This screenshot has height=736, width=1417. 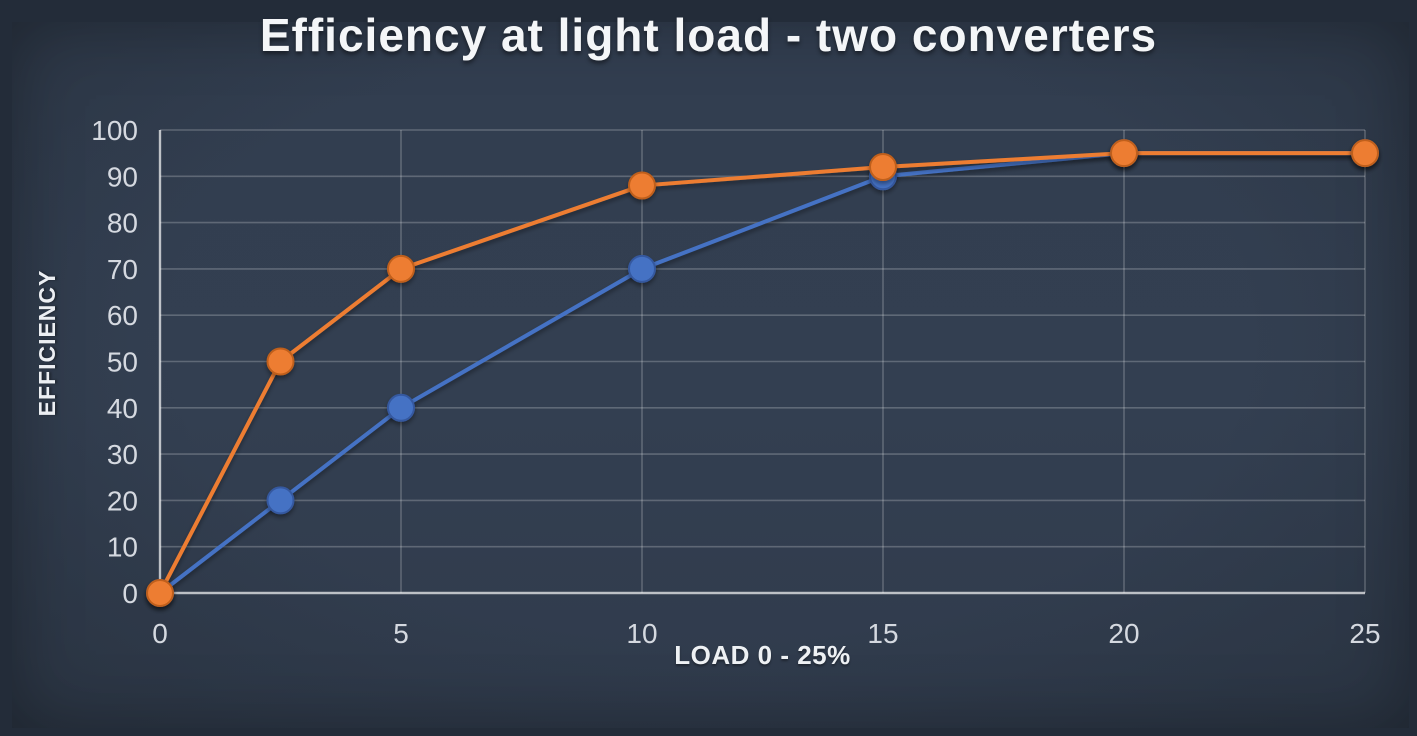 What do you see at coordinates (122, 500) in the screenshot?
I see `y-tick-label: 20` at bounding box center [122, 500].